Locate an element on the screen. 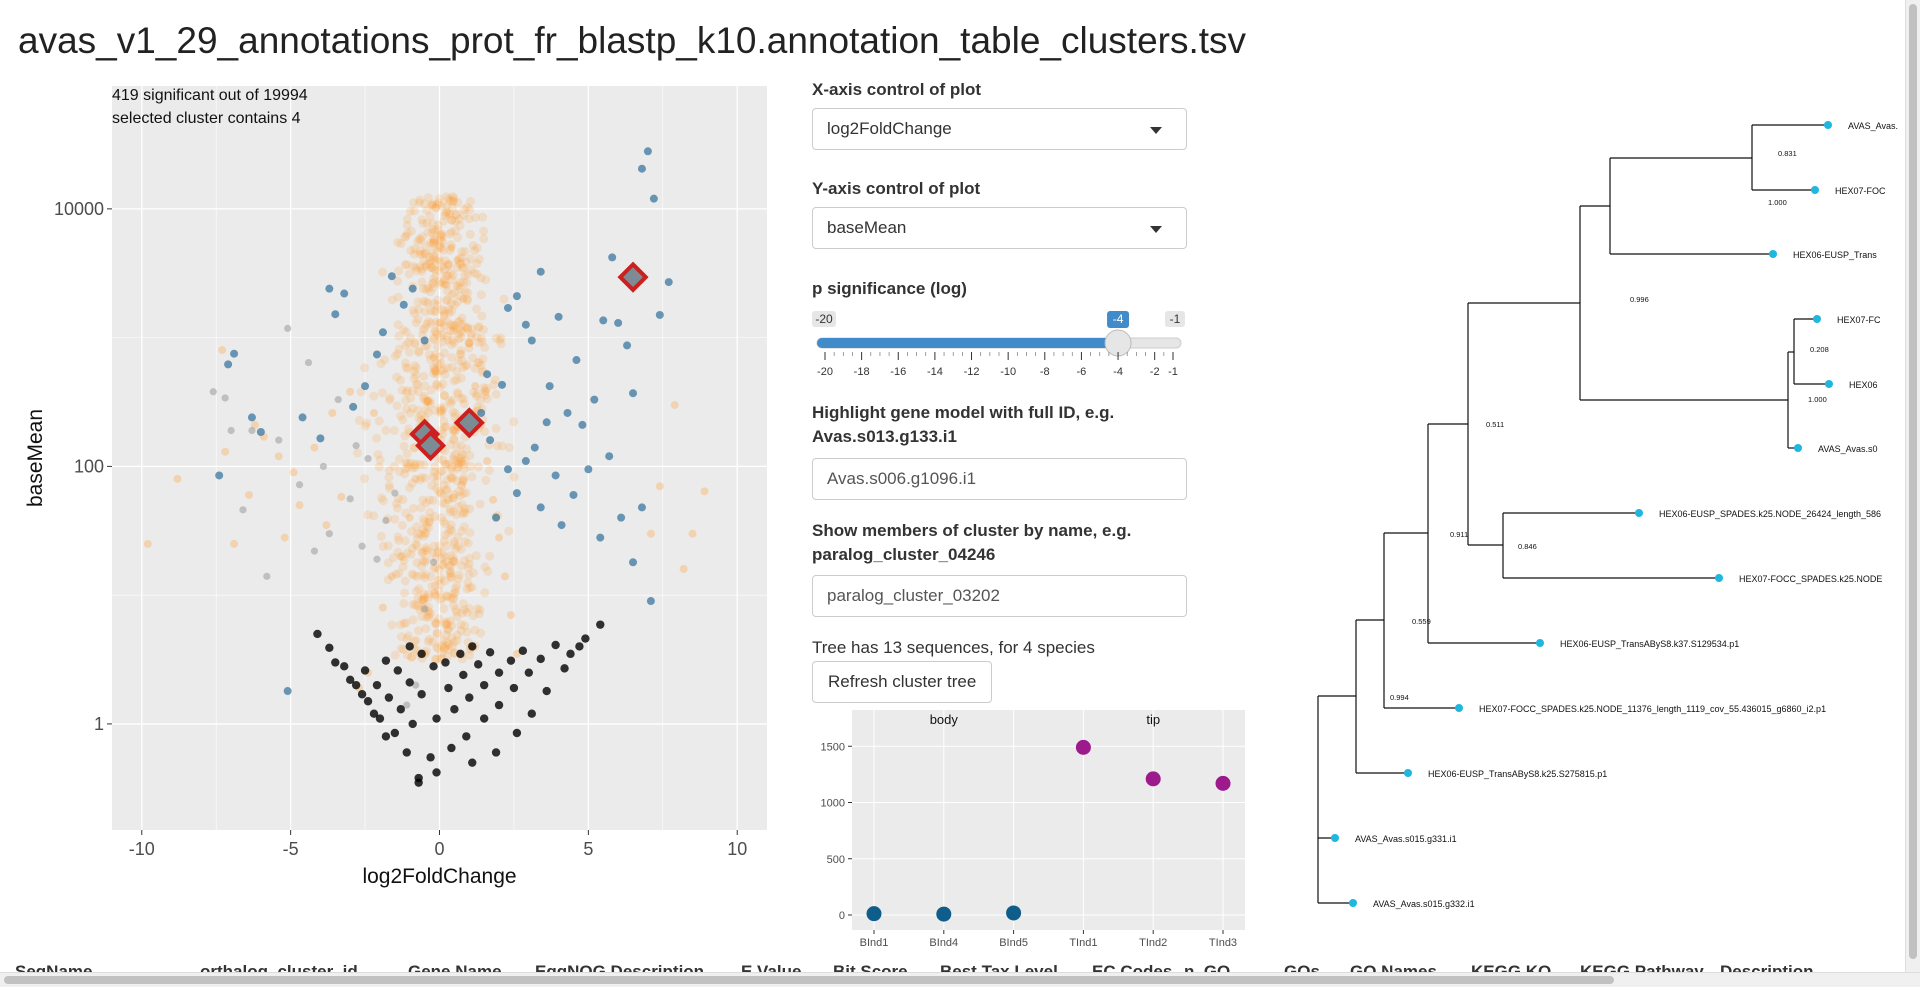  vertical-scrollbar is located at coordinates (1912, 486).